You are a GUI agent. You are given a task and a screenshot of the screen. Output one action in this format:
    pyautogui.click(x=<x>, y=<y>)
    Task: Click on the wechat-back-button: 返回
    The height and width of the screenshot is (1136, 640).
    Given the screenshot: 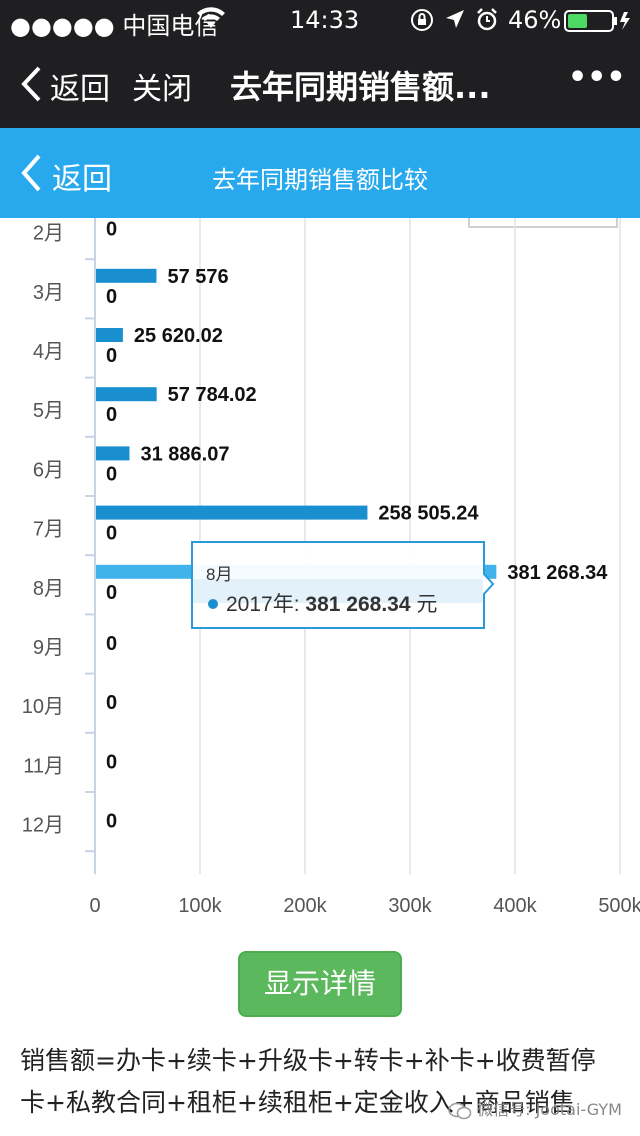 What is the action you would take?
    pyautogui.click(x=58, y=84)
    